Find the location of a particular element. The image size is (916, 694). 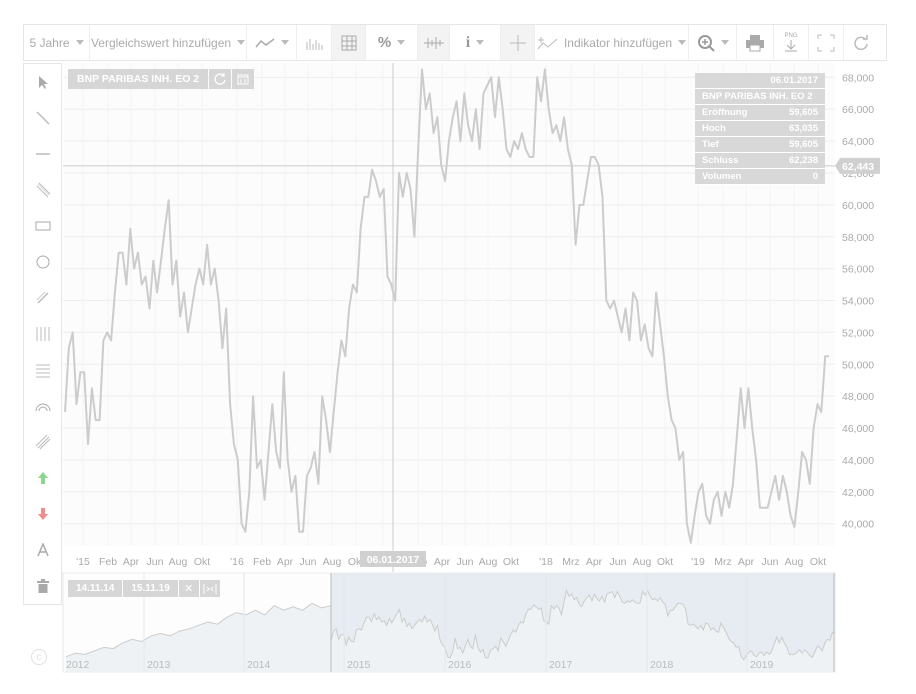

refresh-icon is located at coordinates (861, 42).